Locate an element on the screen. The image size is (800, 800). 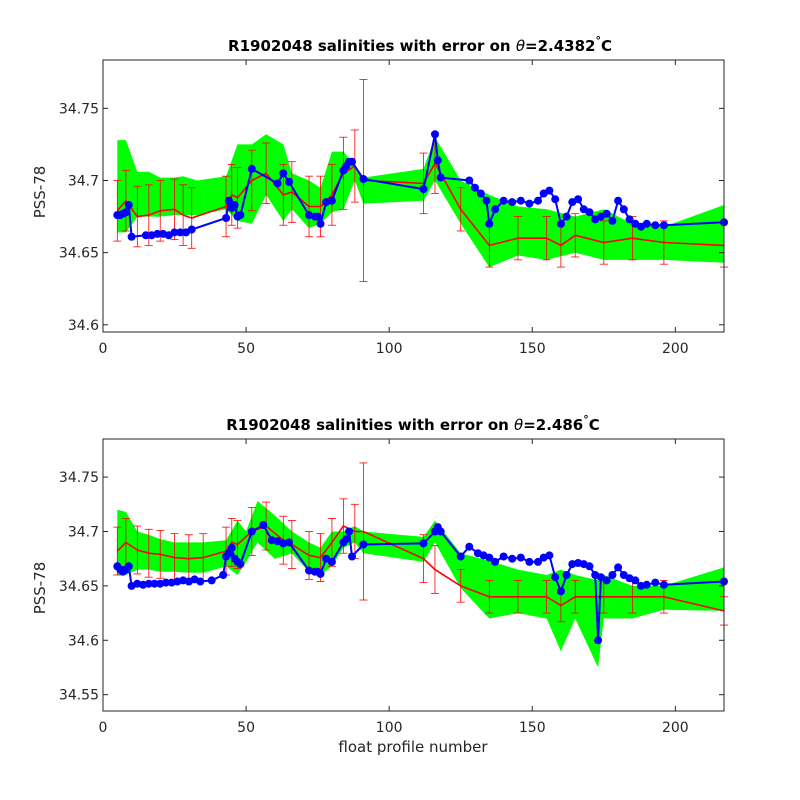
top-x-tick-label: 50 is located at coordinates (246, 349).